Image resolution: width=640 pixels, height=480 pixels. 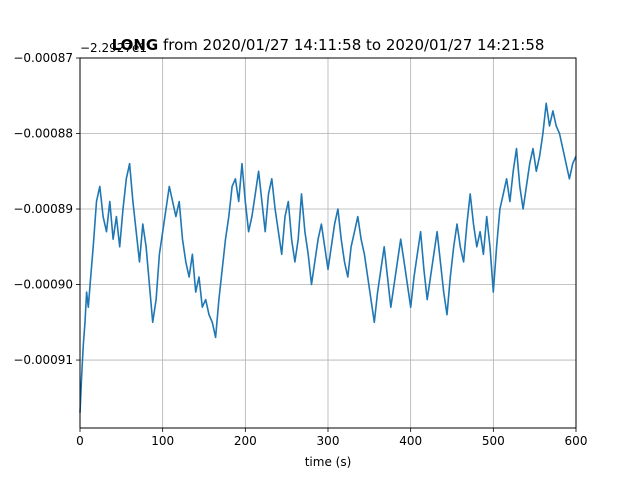 I want to click on x-tick-label: 100, so click(x=162, y=441).